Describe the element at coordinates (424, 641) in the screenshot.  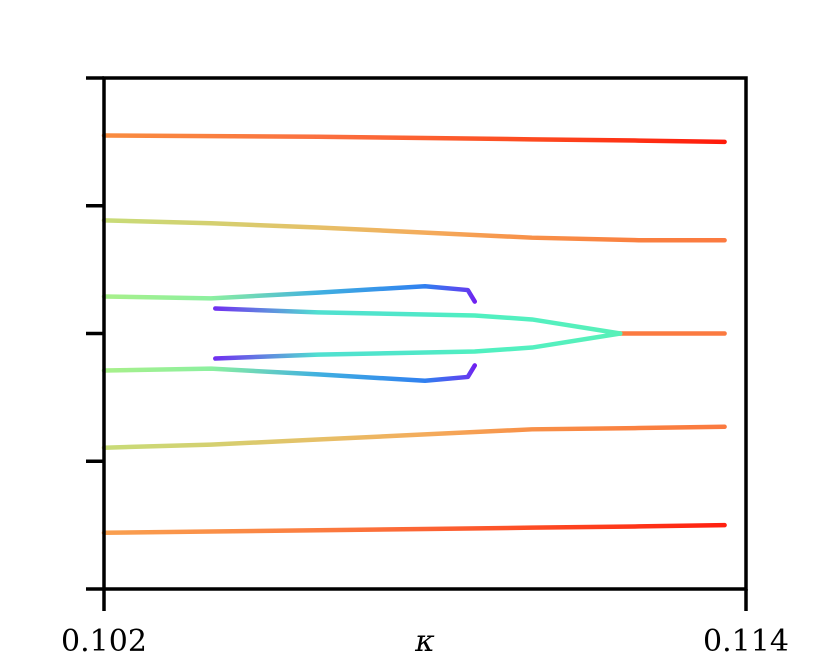
I see `x-axis-label: κ` at that location.